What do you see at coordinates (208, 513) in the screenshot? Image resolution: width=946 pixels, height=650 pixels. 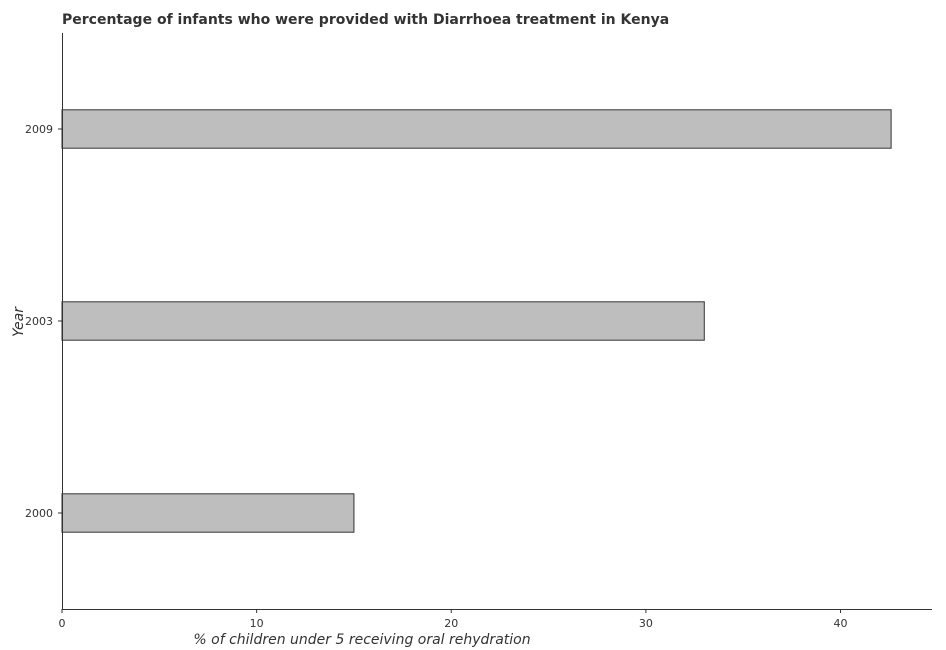 I see `bar-2000` at bounding box center [208, 513].